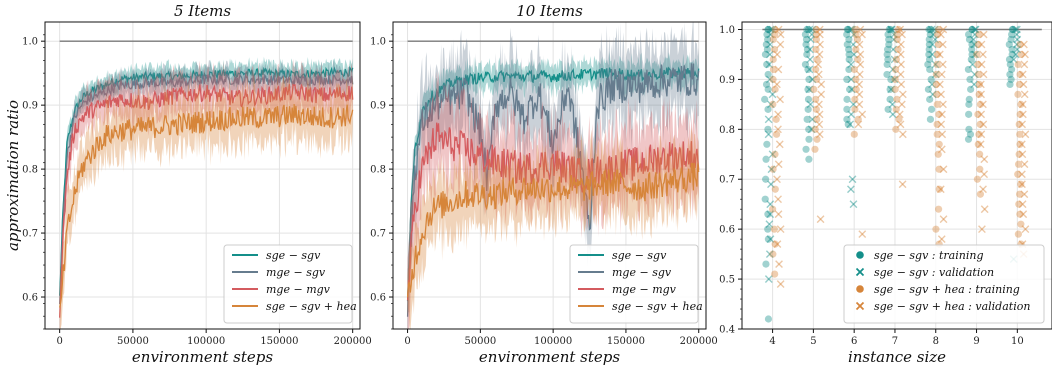 The width and height of the screenshot is (1052, 371). What do you see at coordinates (727, 230) in the screenshot?
I see `y-tick-label: 0.6` at bounding box center [727, 230].